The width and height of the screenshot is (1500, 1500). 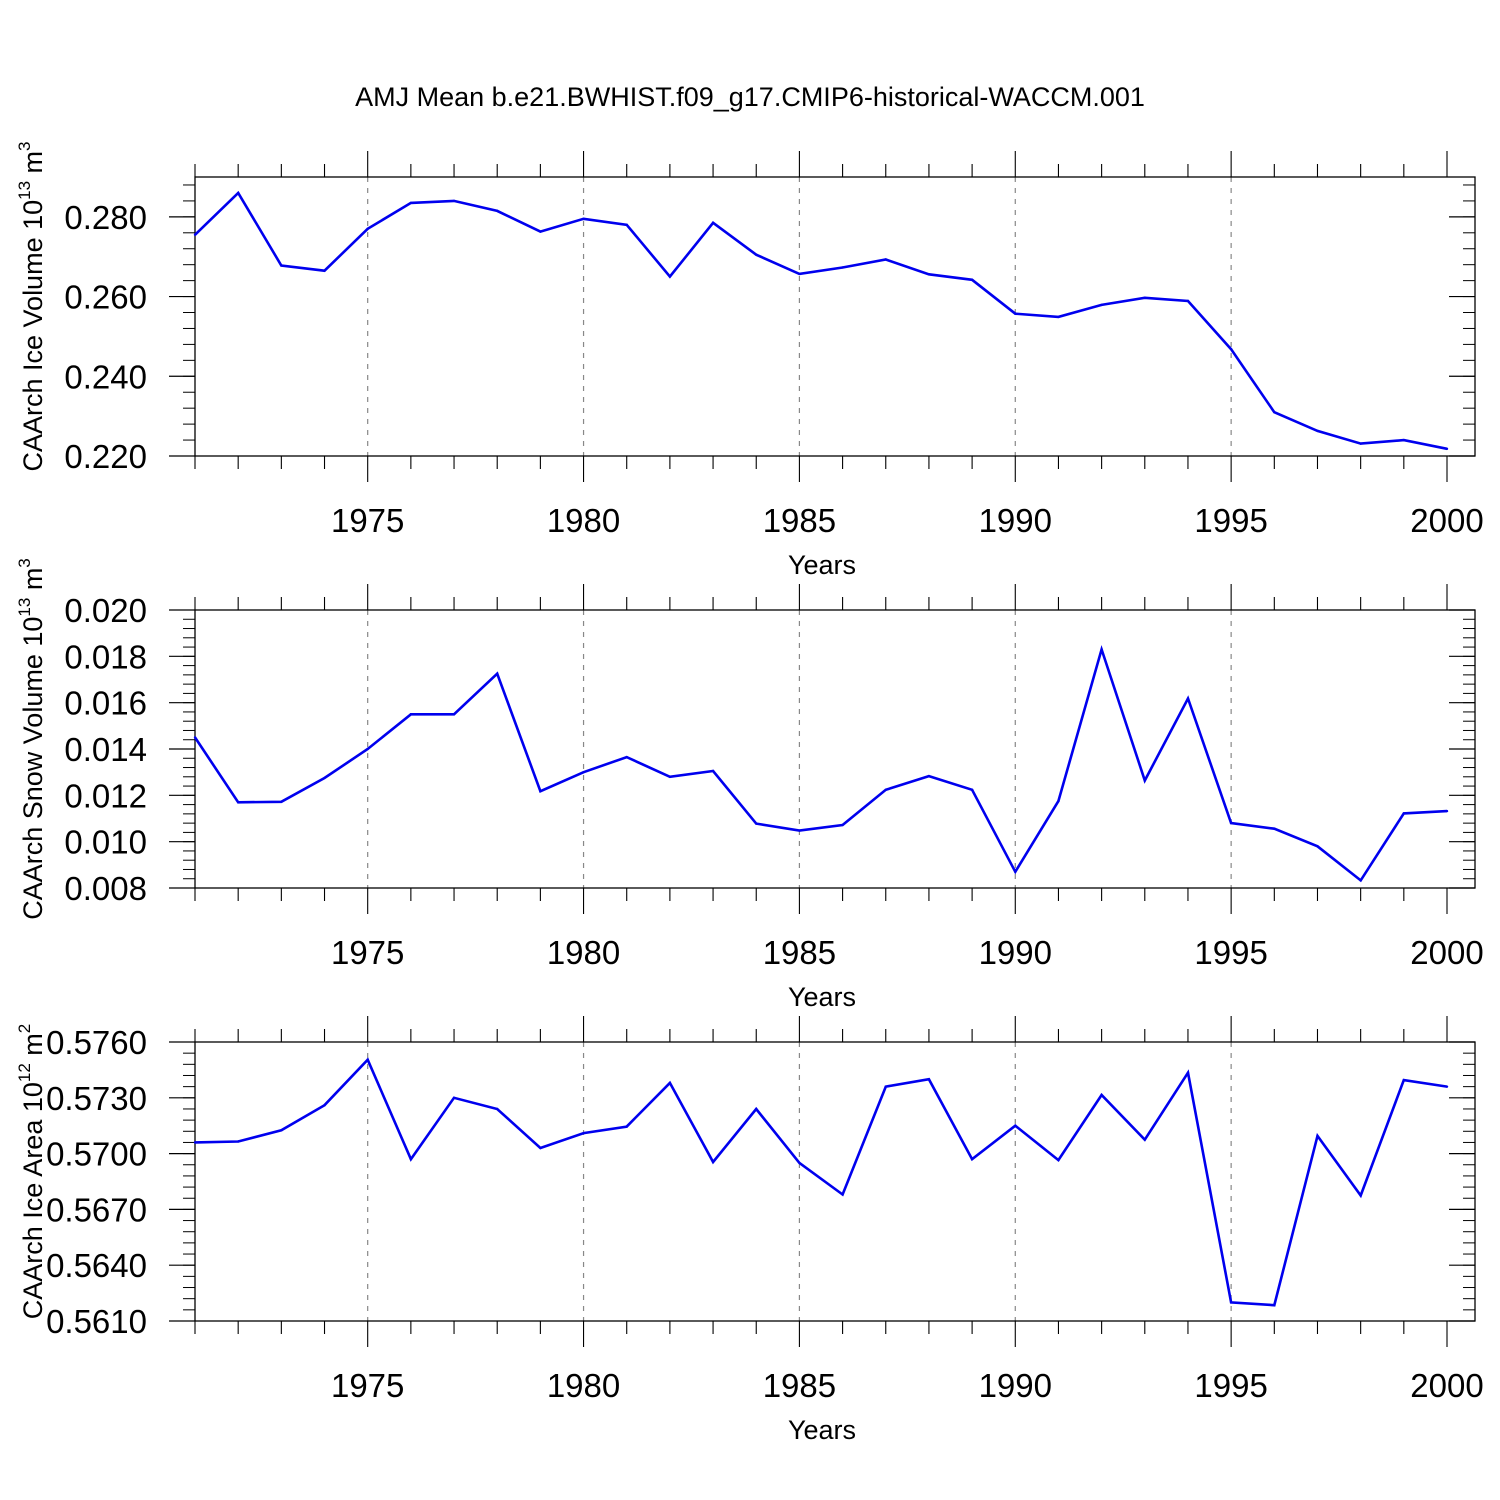 I want to click on y-axis-label: CAArch Snow Volume 1013 m3, so click(x=31, y=739).